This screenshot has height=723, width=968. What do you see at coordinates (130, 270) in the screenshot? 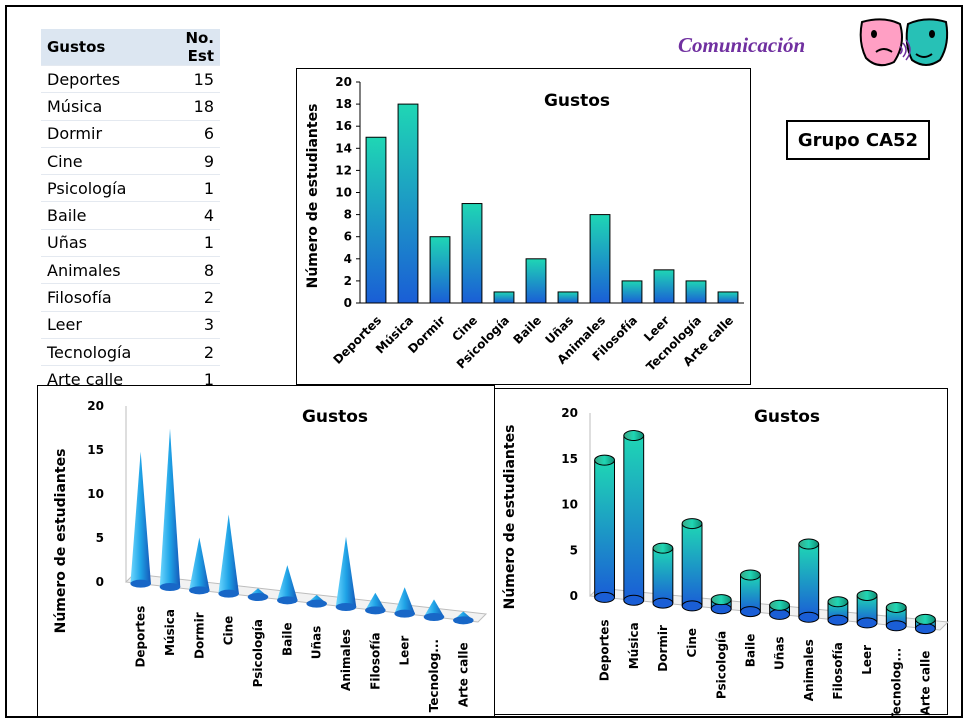
I see `table-row: Animales 8` at bounding box center [130, 270].